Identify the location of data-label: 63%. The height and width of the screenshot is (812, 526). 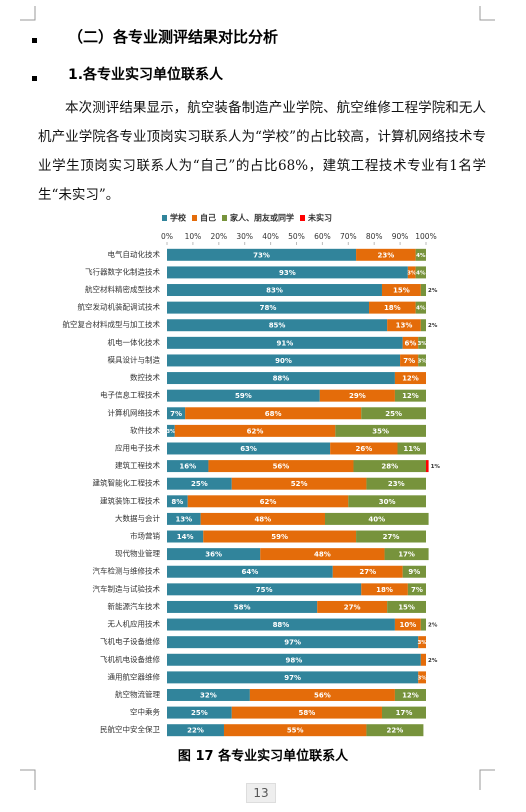
(248, 449).